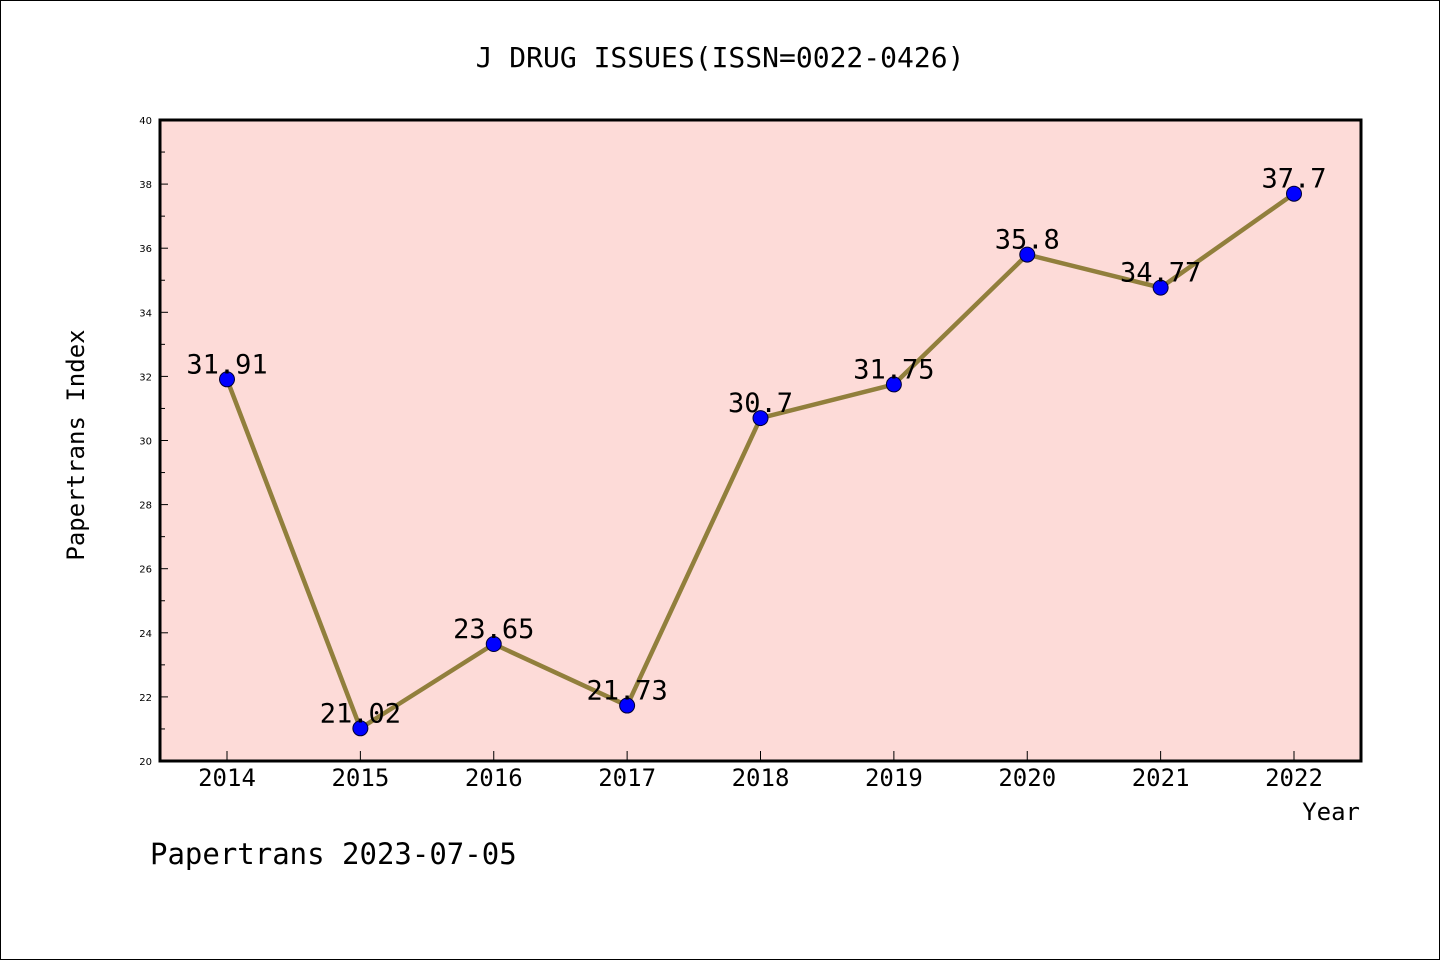  Describe the element at coordinates (627, 778) in the screenshot. I see `x-tick-label: 2017` at that location.